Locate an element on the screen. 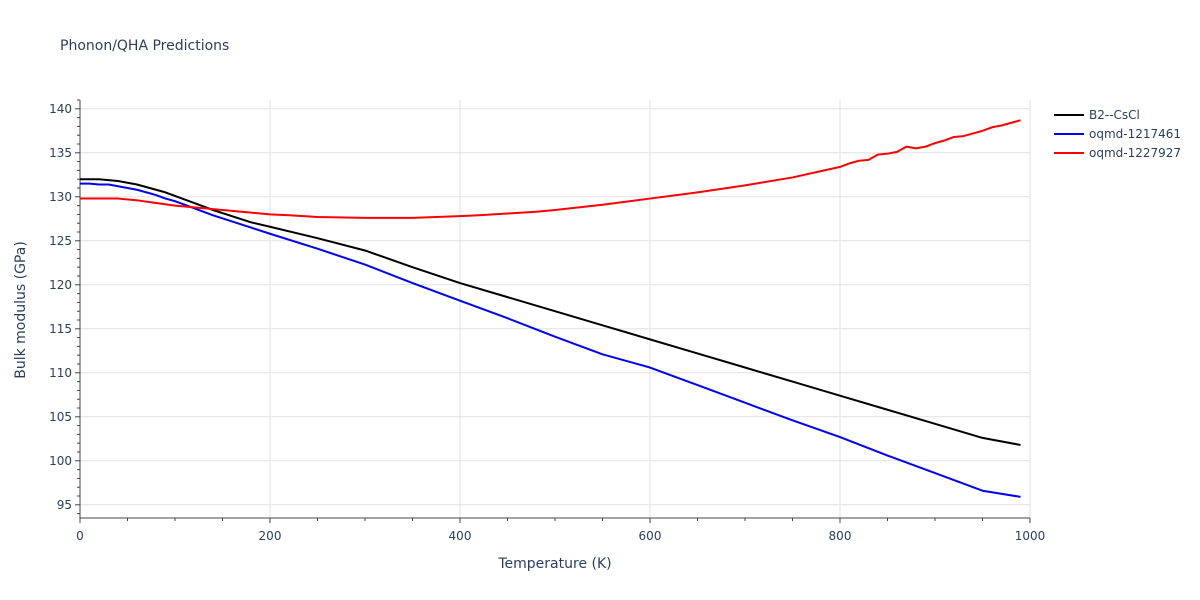  x-tick-label: 1000 is located at coordinates (1030, 536).